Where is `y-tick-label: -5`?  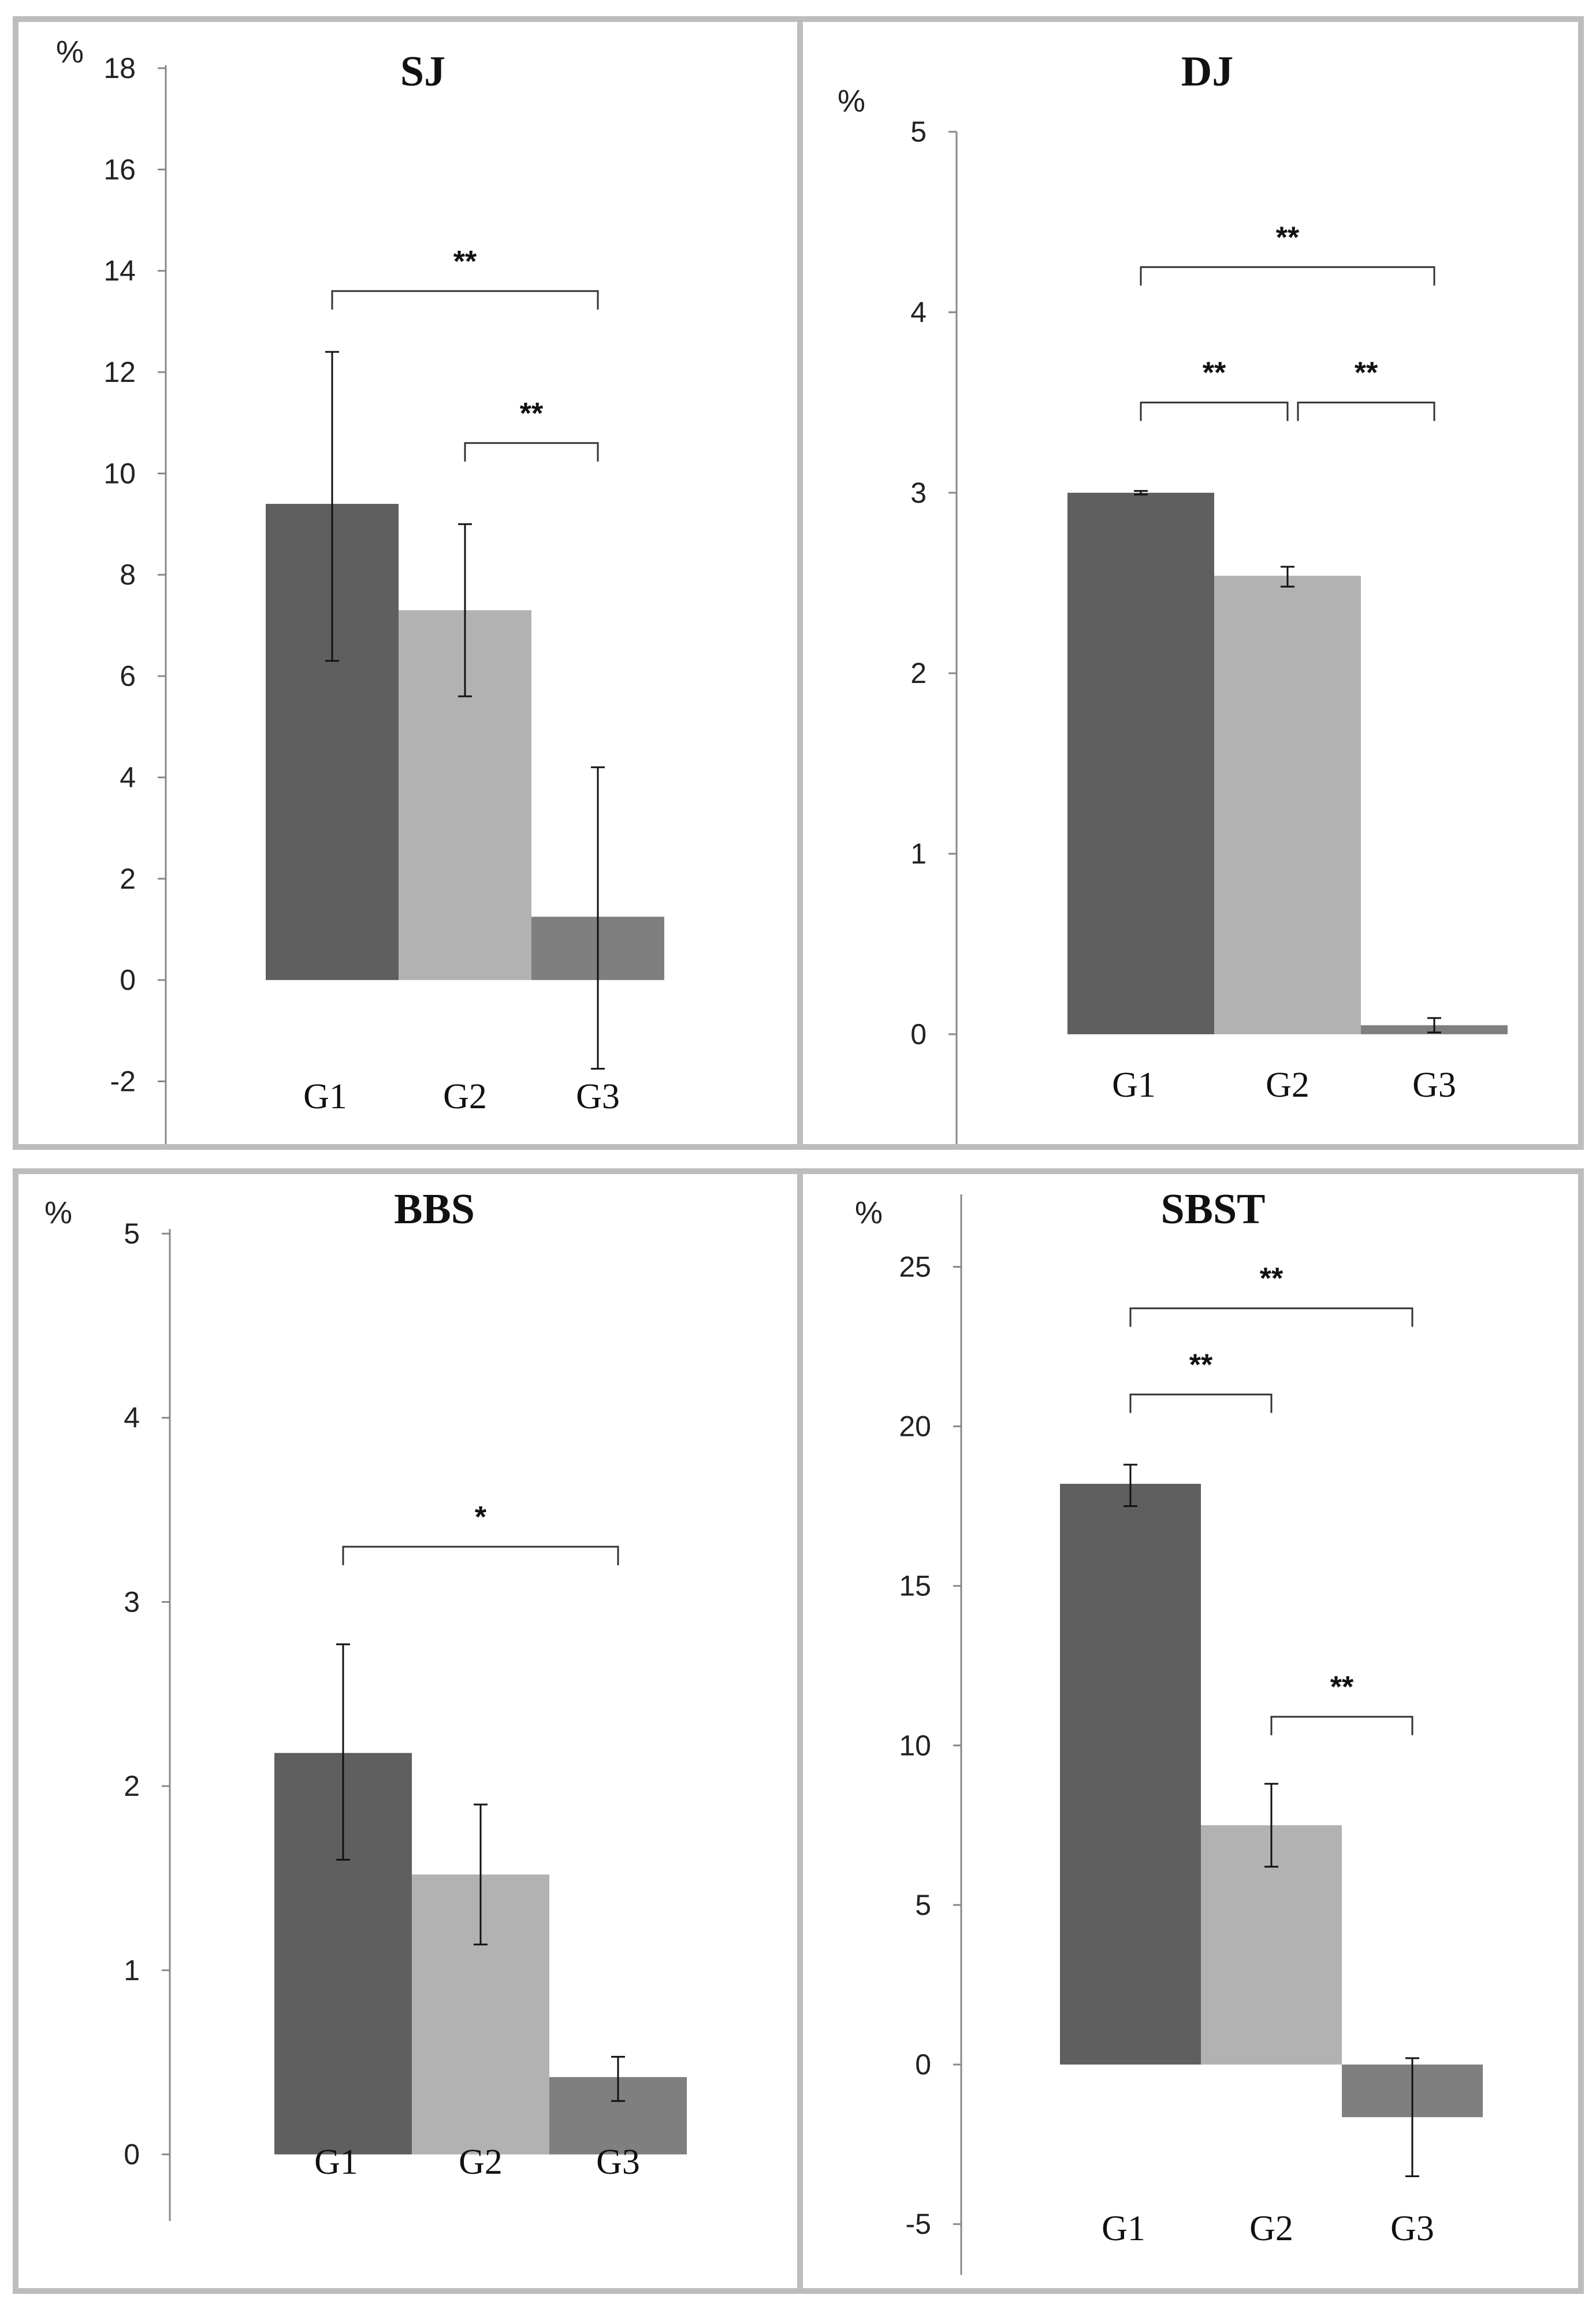 y-tick-label: -5 is located at coordinates (918, 2224).